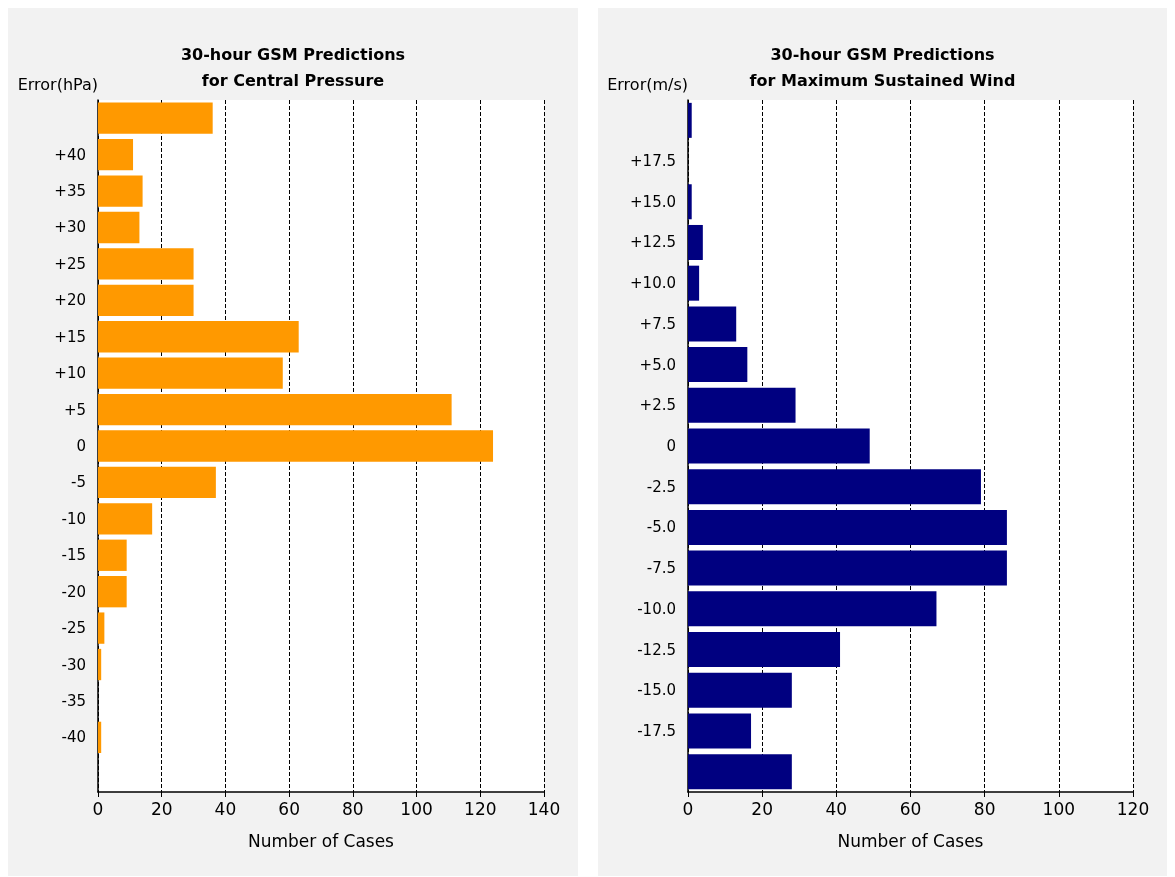 The image size is (1175, 877). What do you see at coordinates (653, 161) in the screenshot?
I see `y-tick-label: +17.5` at bounding box center [653, 161].